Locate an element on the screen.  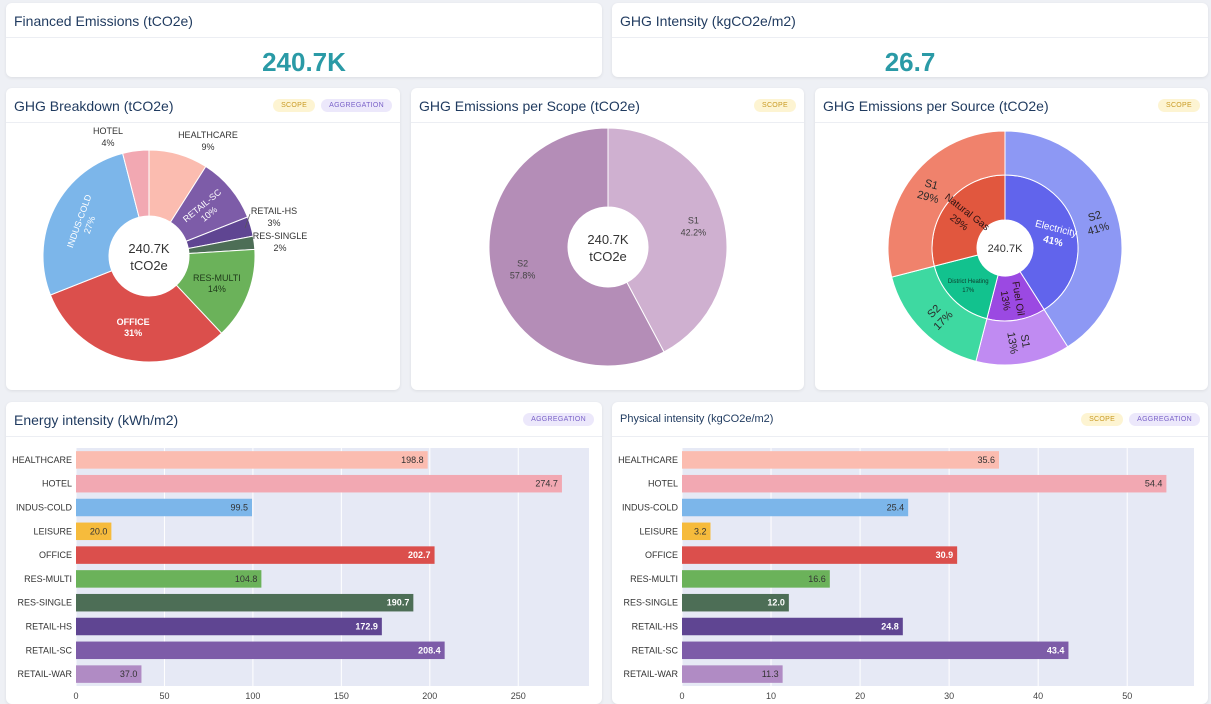
source-outer-label-s1: S1 is located at coordinates (1025, 340).